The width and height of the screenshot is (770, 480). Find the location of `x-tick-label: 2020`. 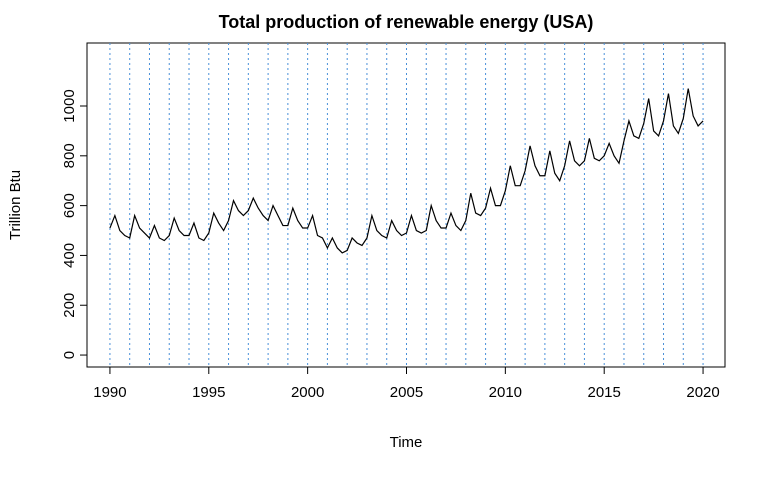

x-tick-label: 2020 is located at coordinates (702, 392).